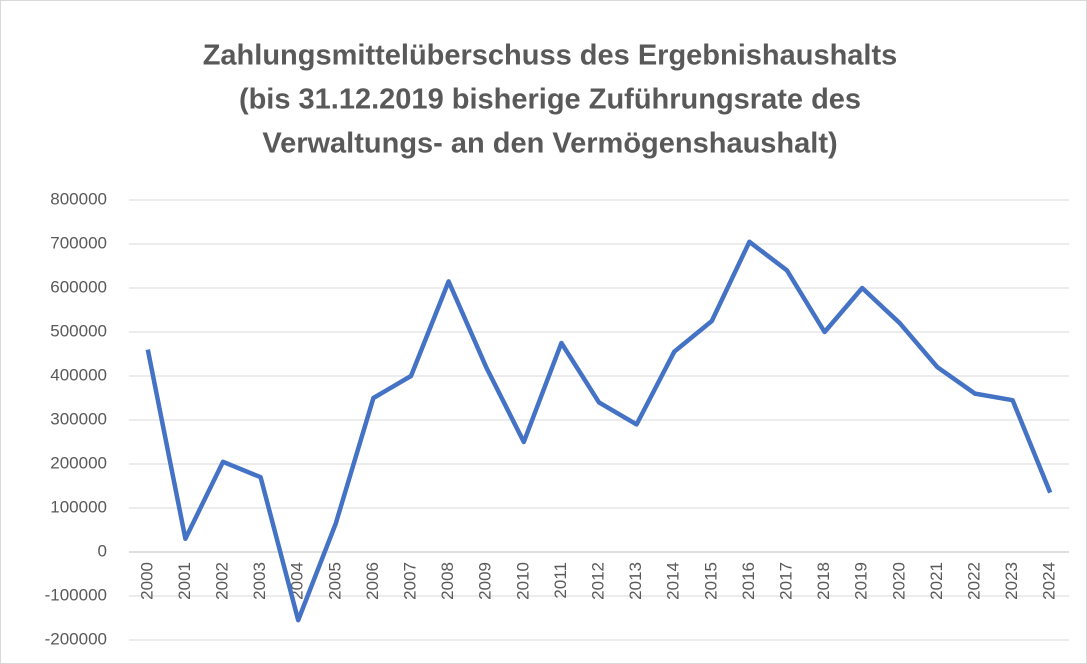 The height and width of the screenshot is (664, 1087). What do you see at coordinates (973, 581) in the screenshot?
I see `x-tick-label: 2022` at bounding box center [973, 581].